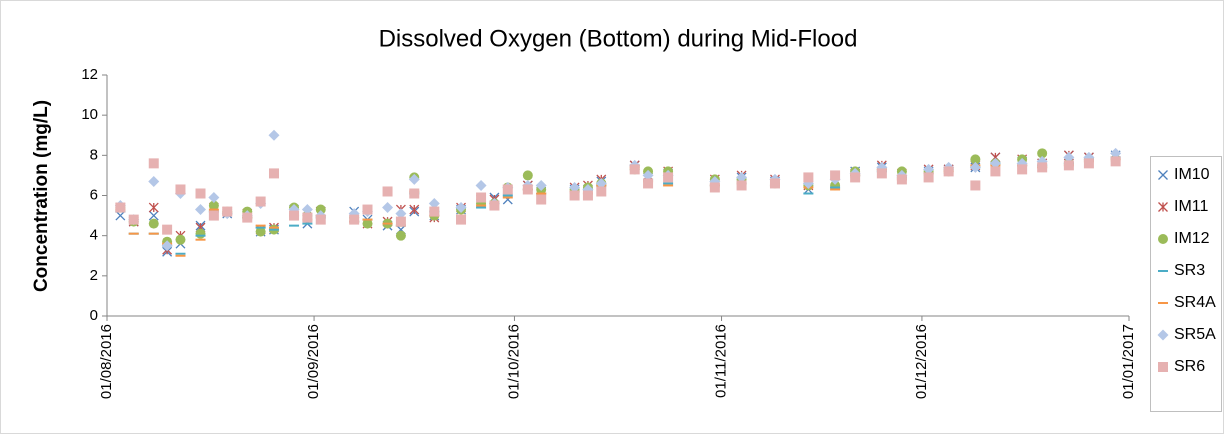 This screenshot has width=1225, height=435. What do you see at coordinates (1128, 361) in the screenshot?
I see `x-tick-label: 01/01/2017` at bounding box center [1128, 361].